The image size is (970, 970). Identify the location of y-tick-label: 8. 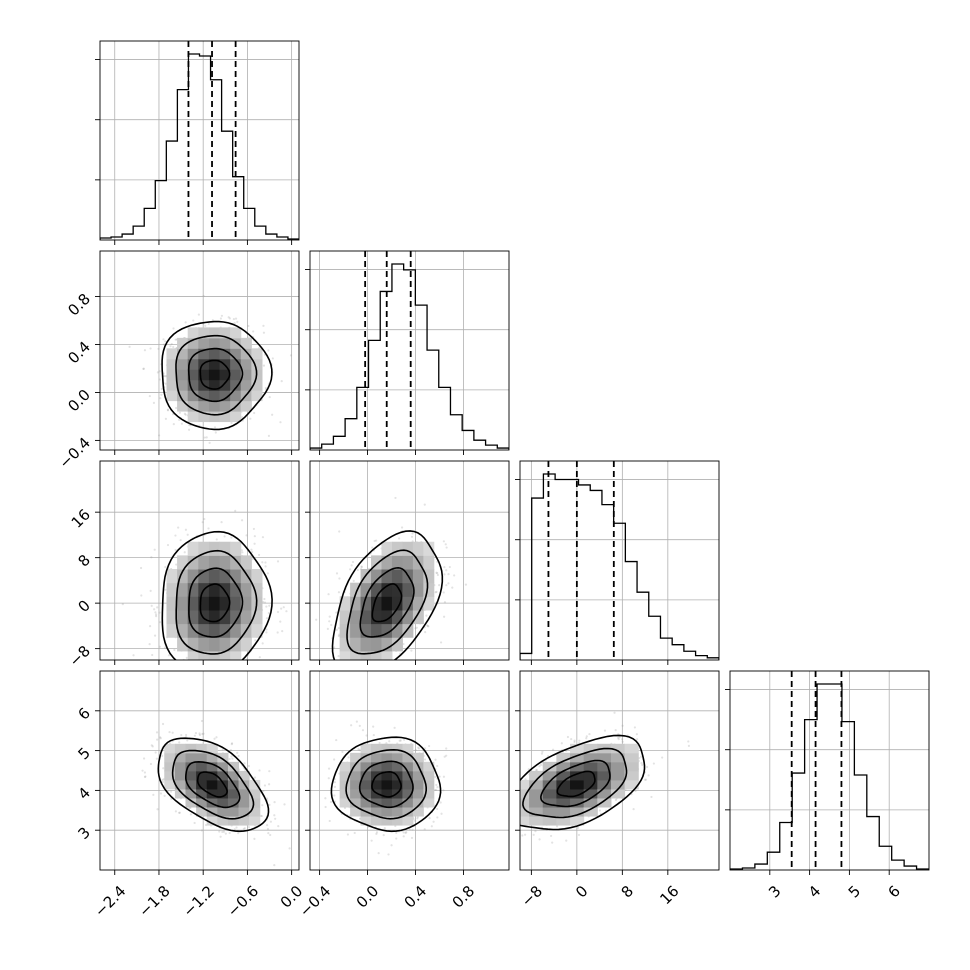
(84, 560).